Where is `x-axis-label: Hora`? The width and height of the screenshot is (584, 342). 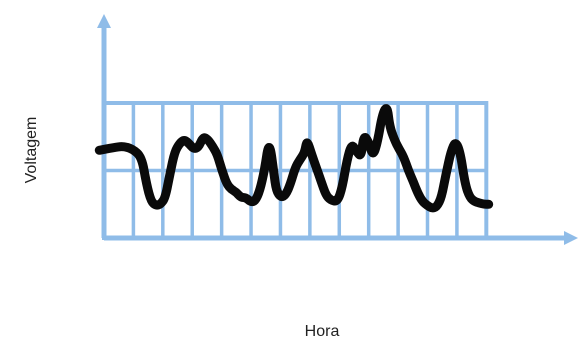 x-axis-label: Hora is located at coordinates (322, 331).